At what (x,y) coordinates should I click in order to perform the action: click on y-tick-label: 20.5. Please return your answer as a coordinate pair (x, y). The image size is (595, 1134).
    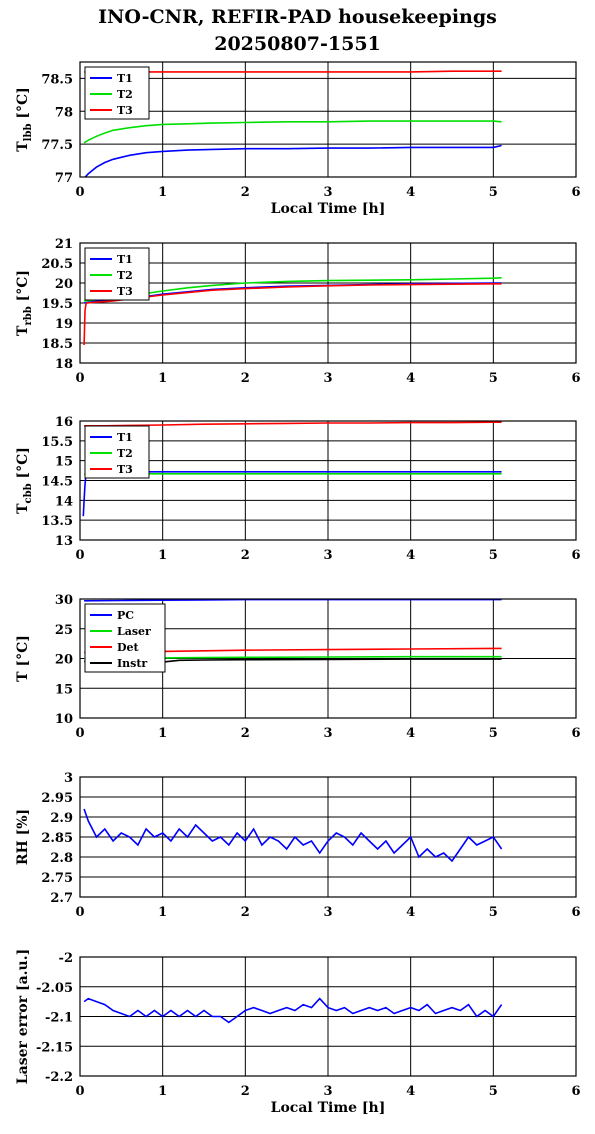
    Looking at the image, I should click on (57, 264).